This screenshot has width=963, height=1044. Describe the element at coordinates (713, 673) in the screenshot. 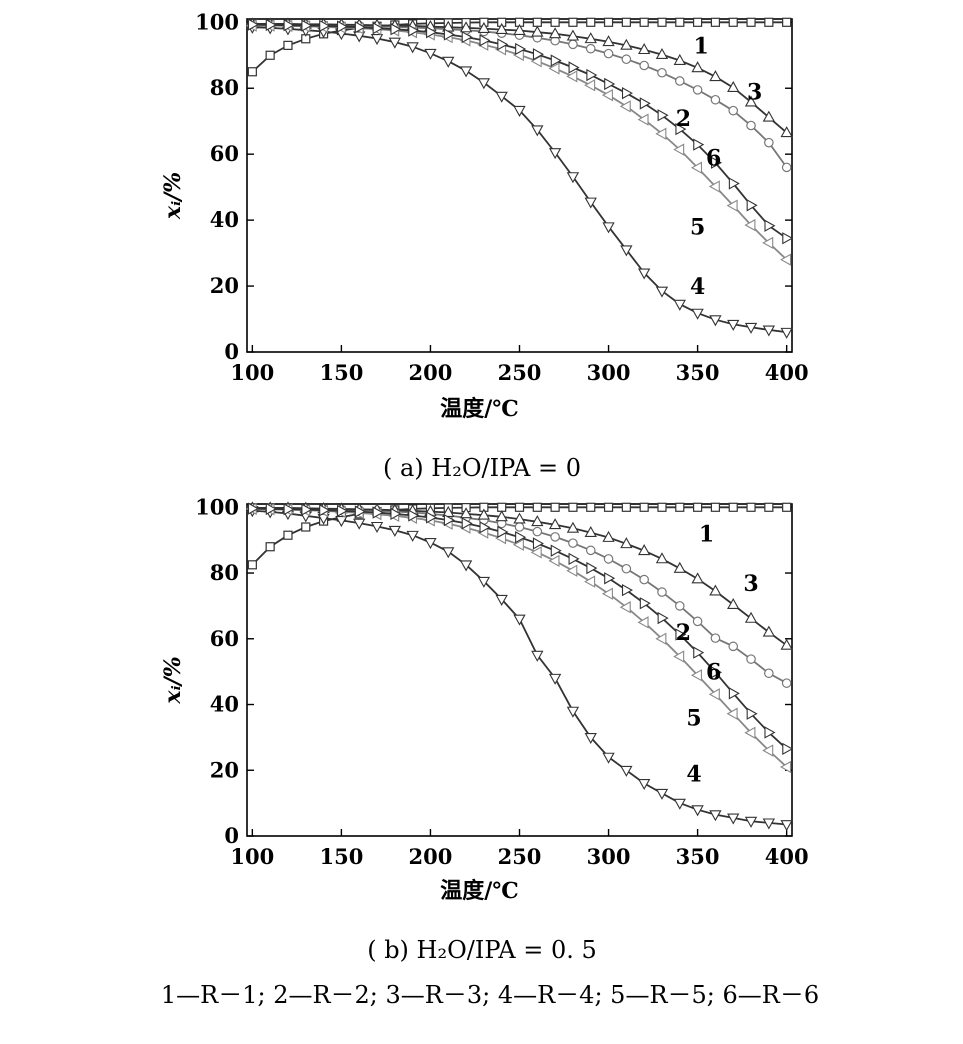

I see `curve-label-6: 6` at that location.